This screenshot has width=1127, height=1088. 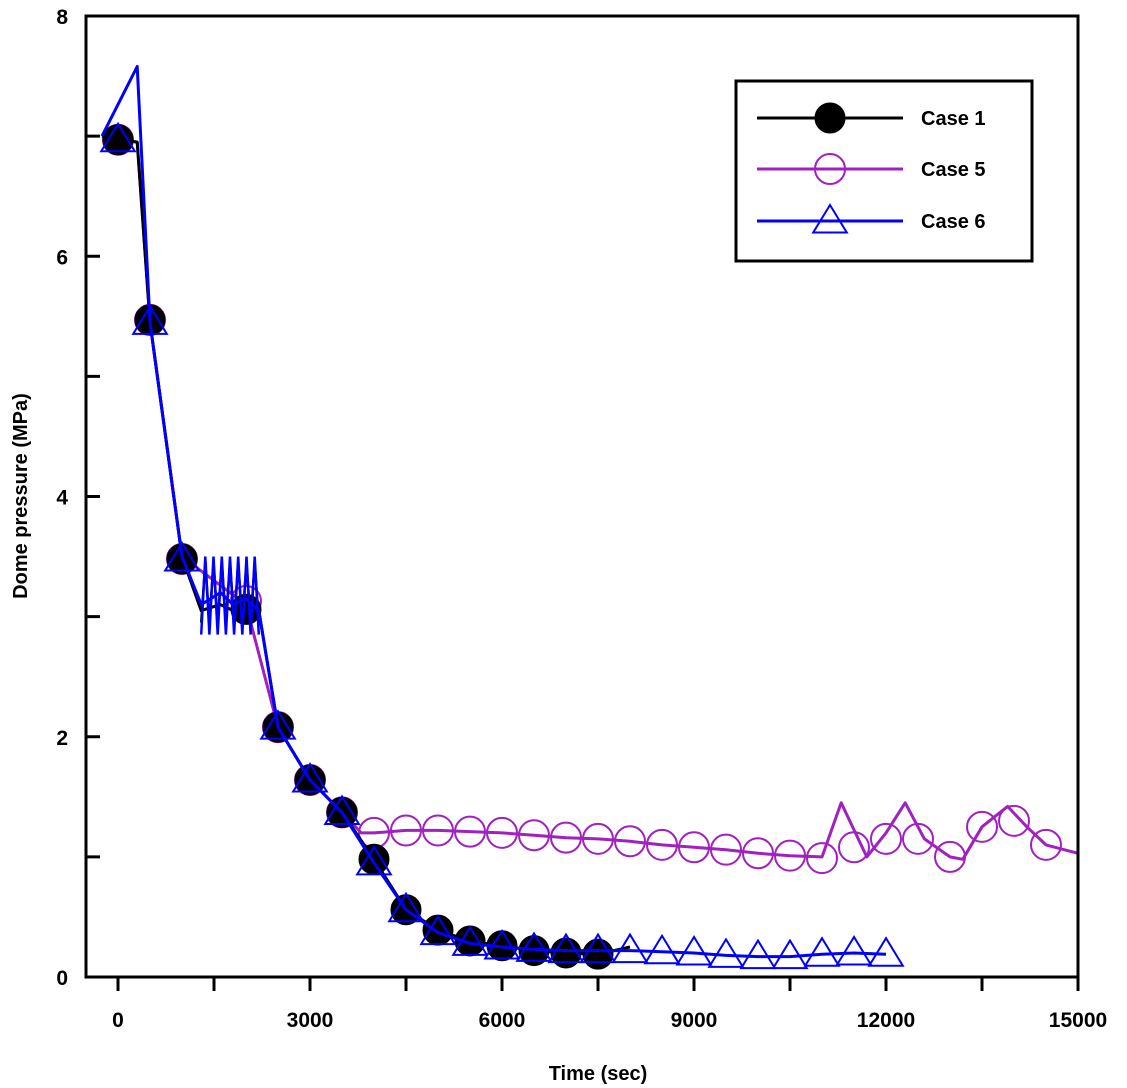 I want to click on legend-label-case-1: Case 1, so click(x=953, y=119).